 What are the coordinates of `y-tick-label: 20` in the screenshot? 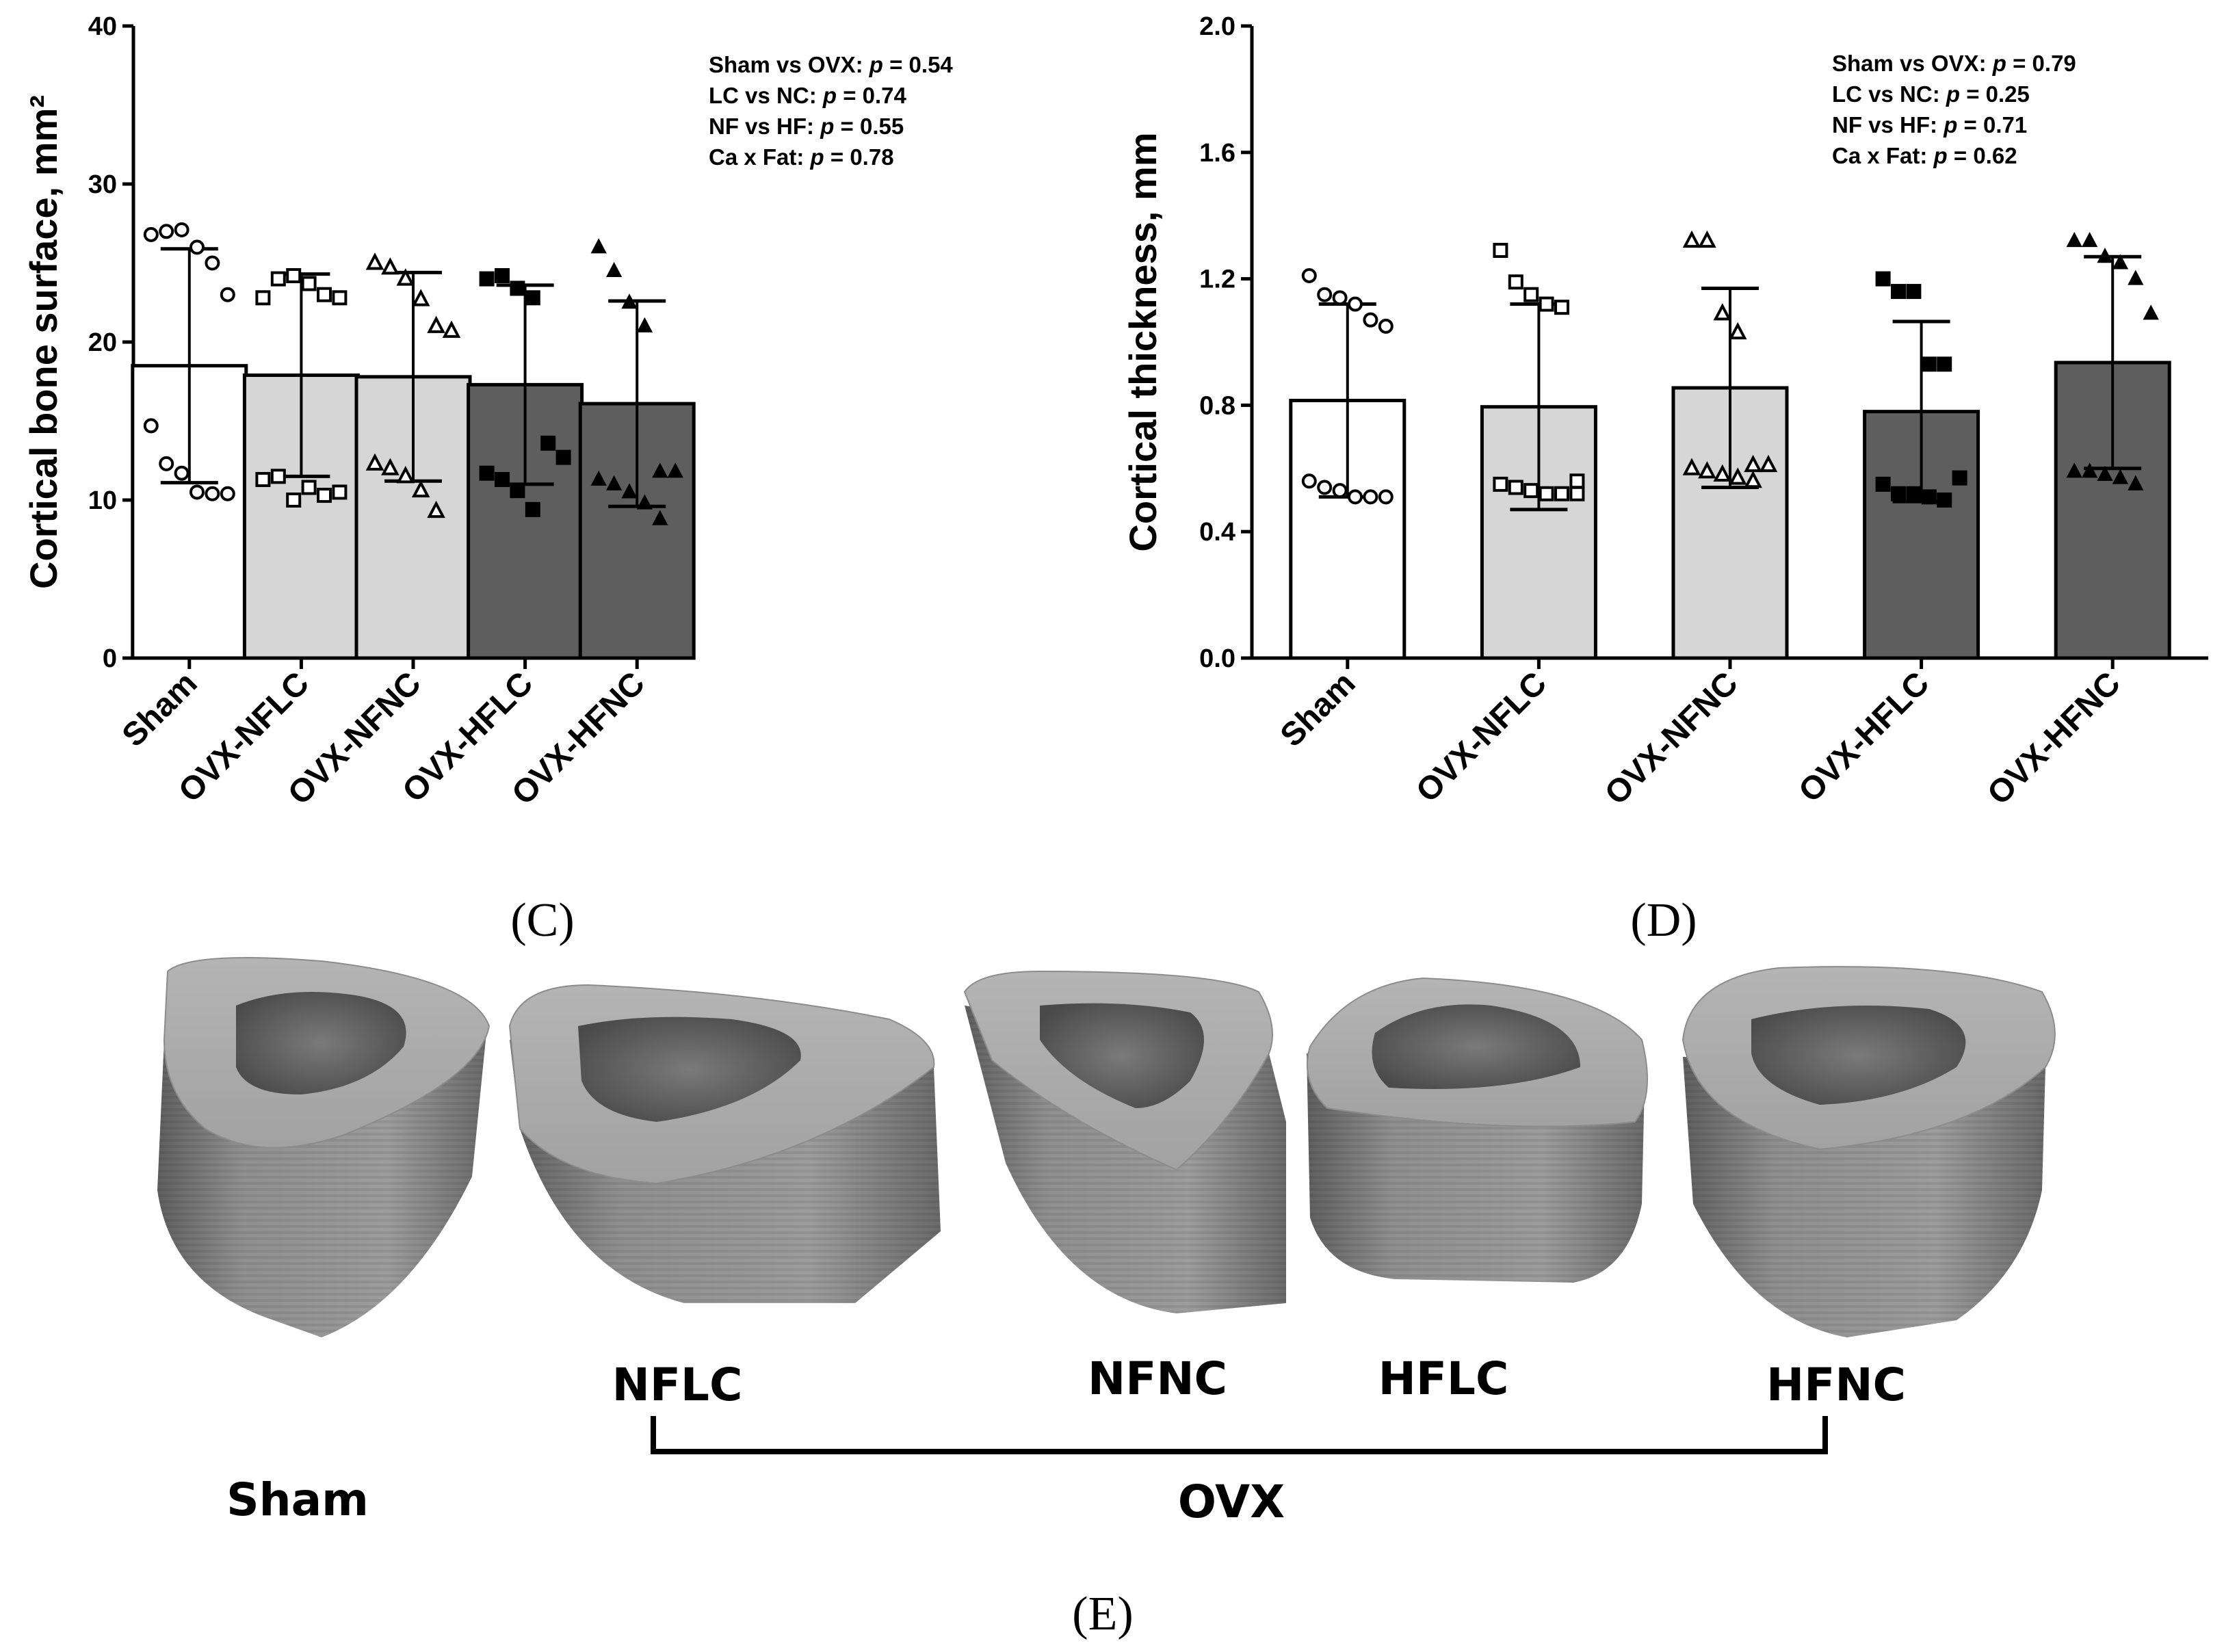 It's located at (102, 342).